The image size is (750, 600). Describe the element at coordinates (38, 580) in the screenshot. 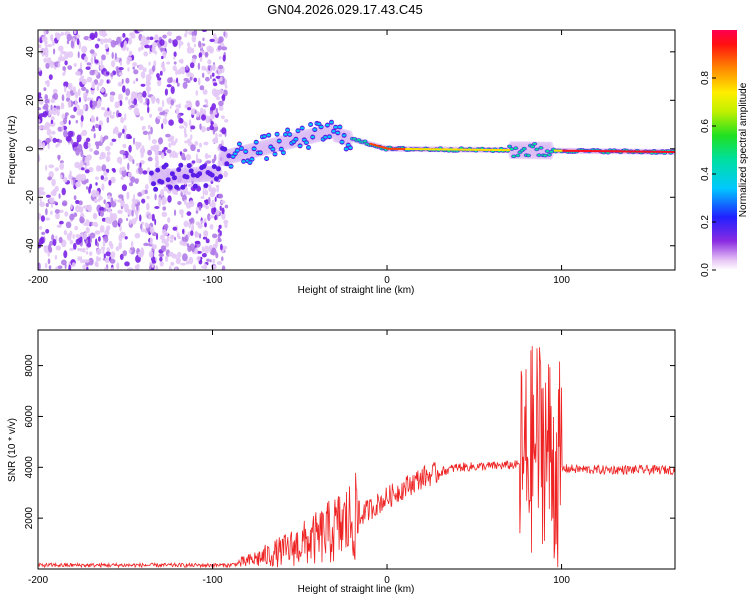

I see `x-tick-label: -200` at that location.